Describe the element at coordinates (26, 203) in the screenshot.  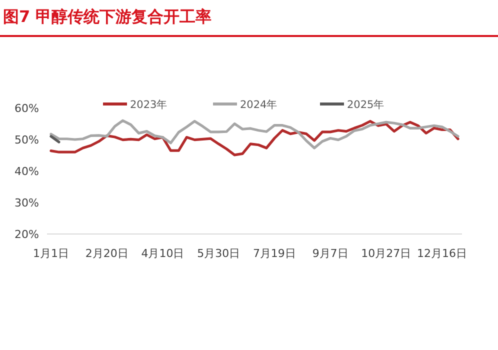
I see `y-tick-label: 30%` at that location.